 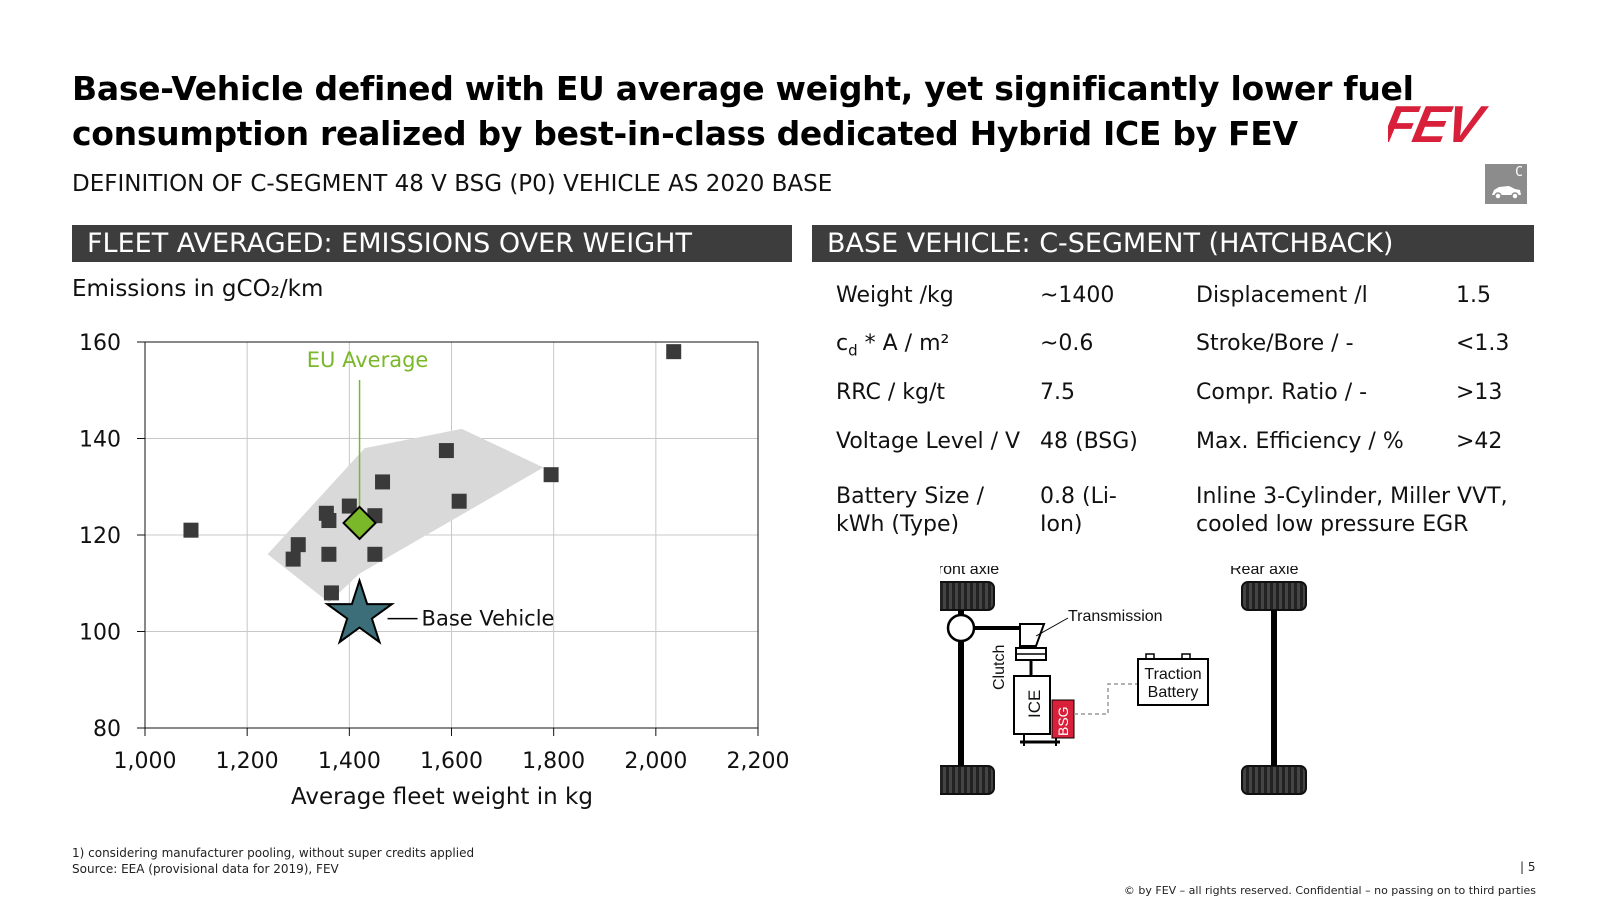 I want to click on y-tick-label: 140, so click(x=100, y=440).